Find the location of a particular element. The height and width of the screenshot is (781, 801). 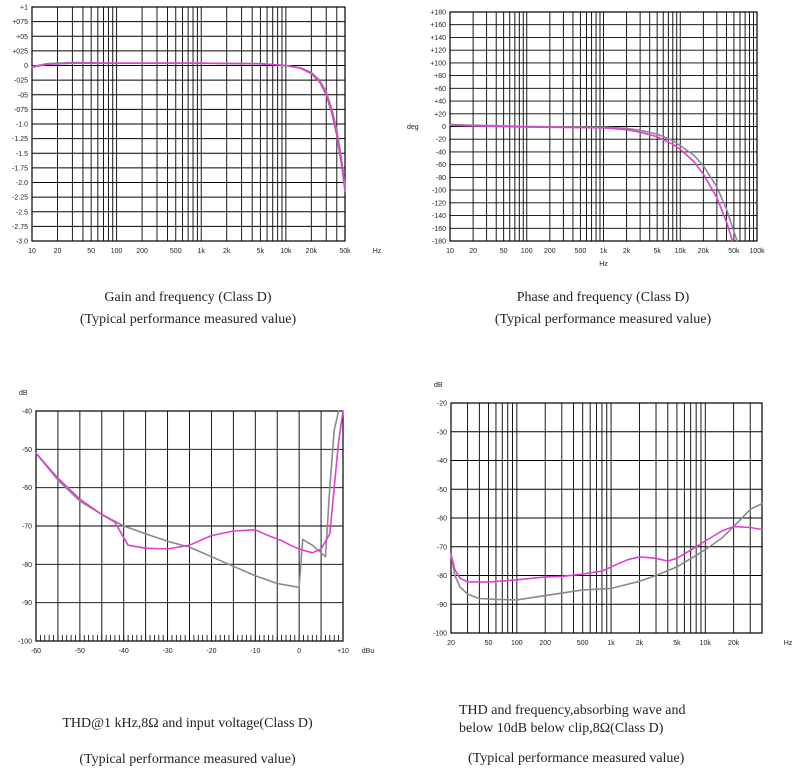

y-tick-label: -2.25 is located at coordinates (20, 198).